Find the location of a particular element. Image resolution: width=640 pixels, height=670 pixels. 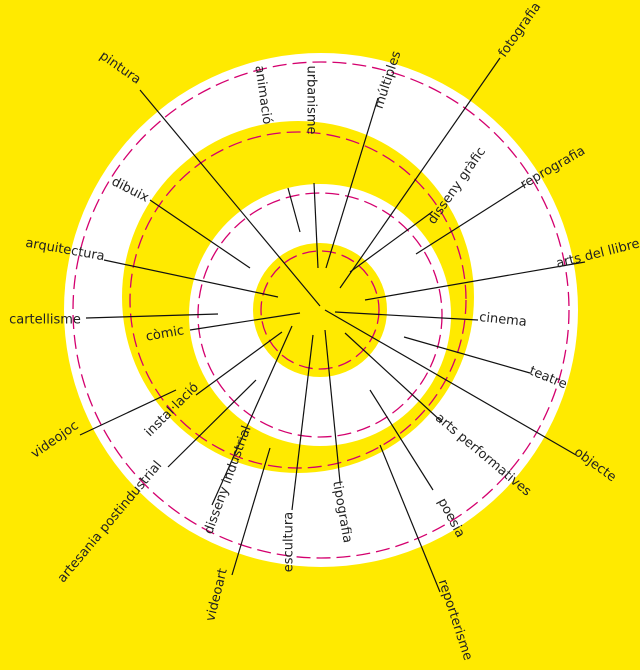

center-dashed-circle is located at coordinates (320, 310).